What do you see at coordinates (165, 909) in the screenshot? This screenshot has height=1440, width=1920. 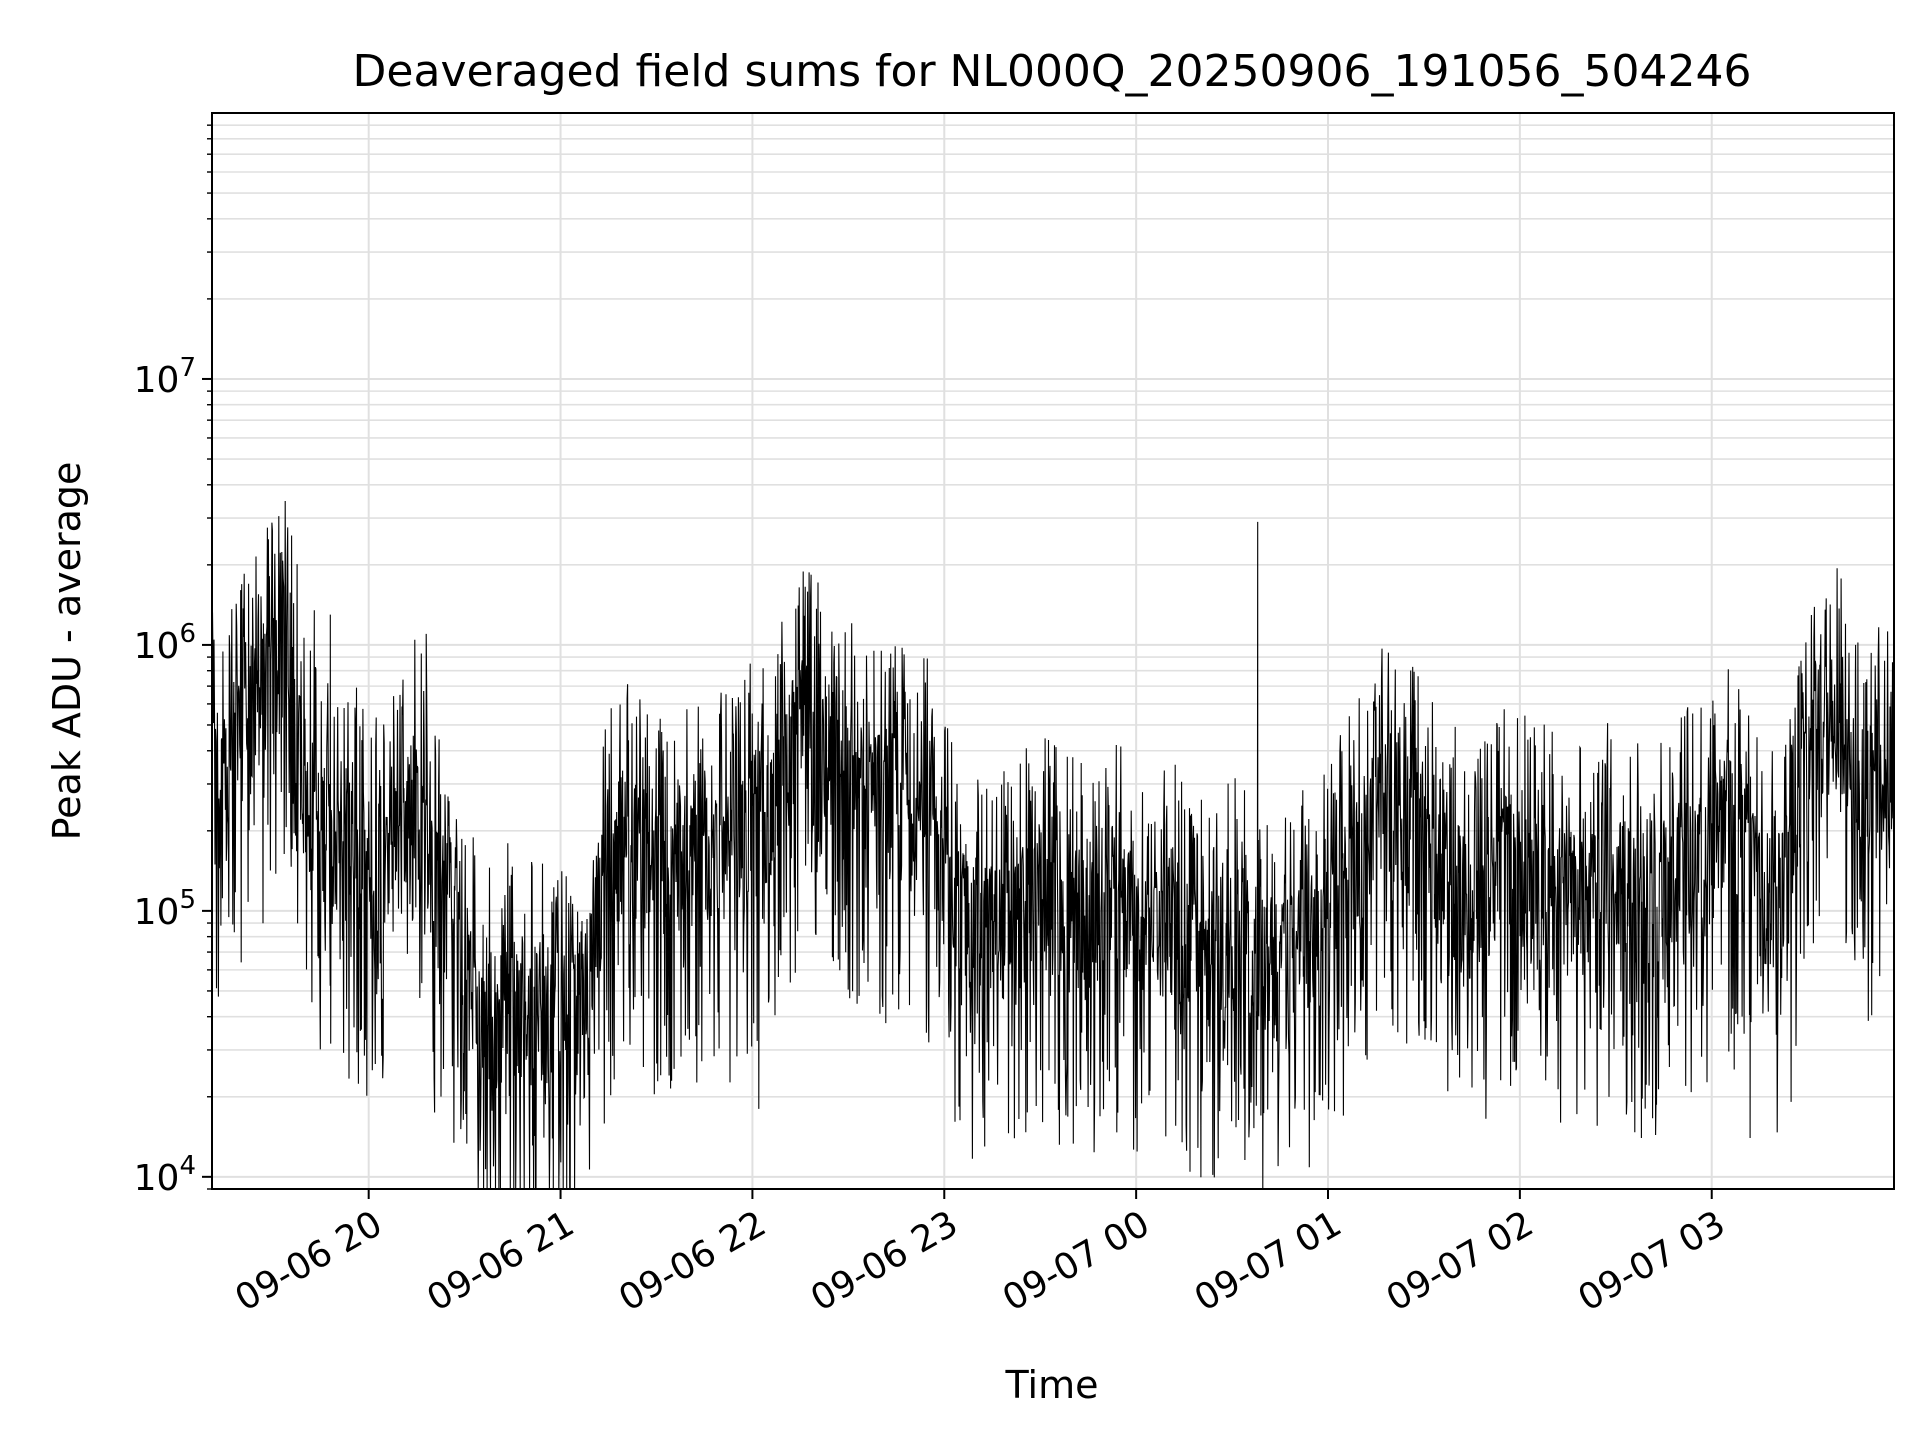 I see `y-tick-label: 10⁵` at bounding box center [165, 909].